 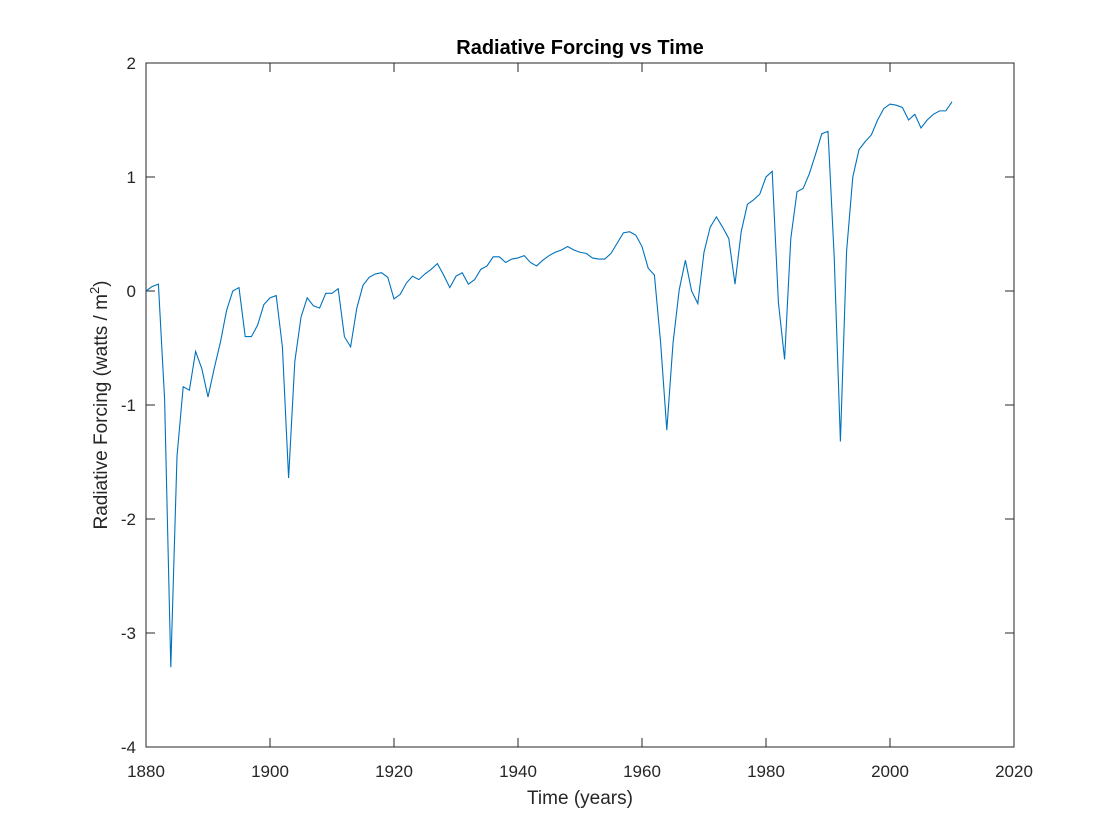 What do you see at coordinates (128, 519) in the screenshot?
I see `y-tick-label: -2` at bounding box center [128, 519].